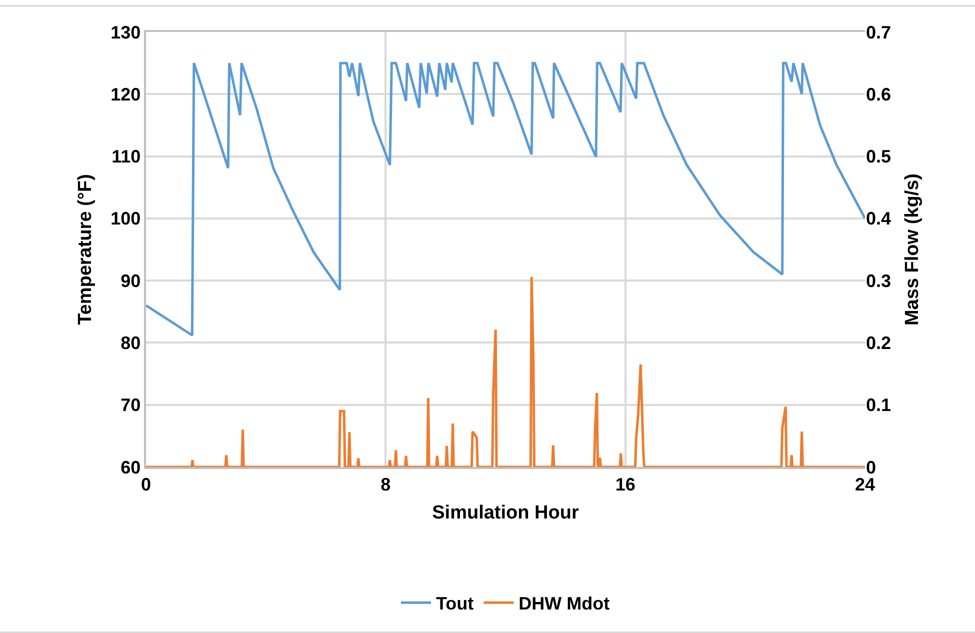 The height and width of the screenshot is (633, 975). What do you see at coordinates (125, 94) in the screenshot?
I see `y-tick-label: 120` at bounding box center [125, 94].